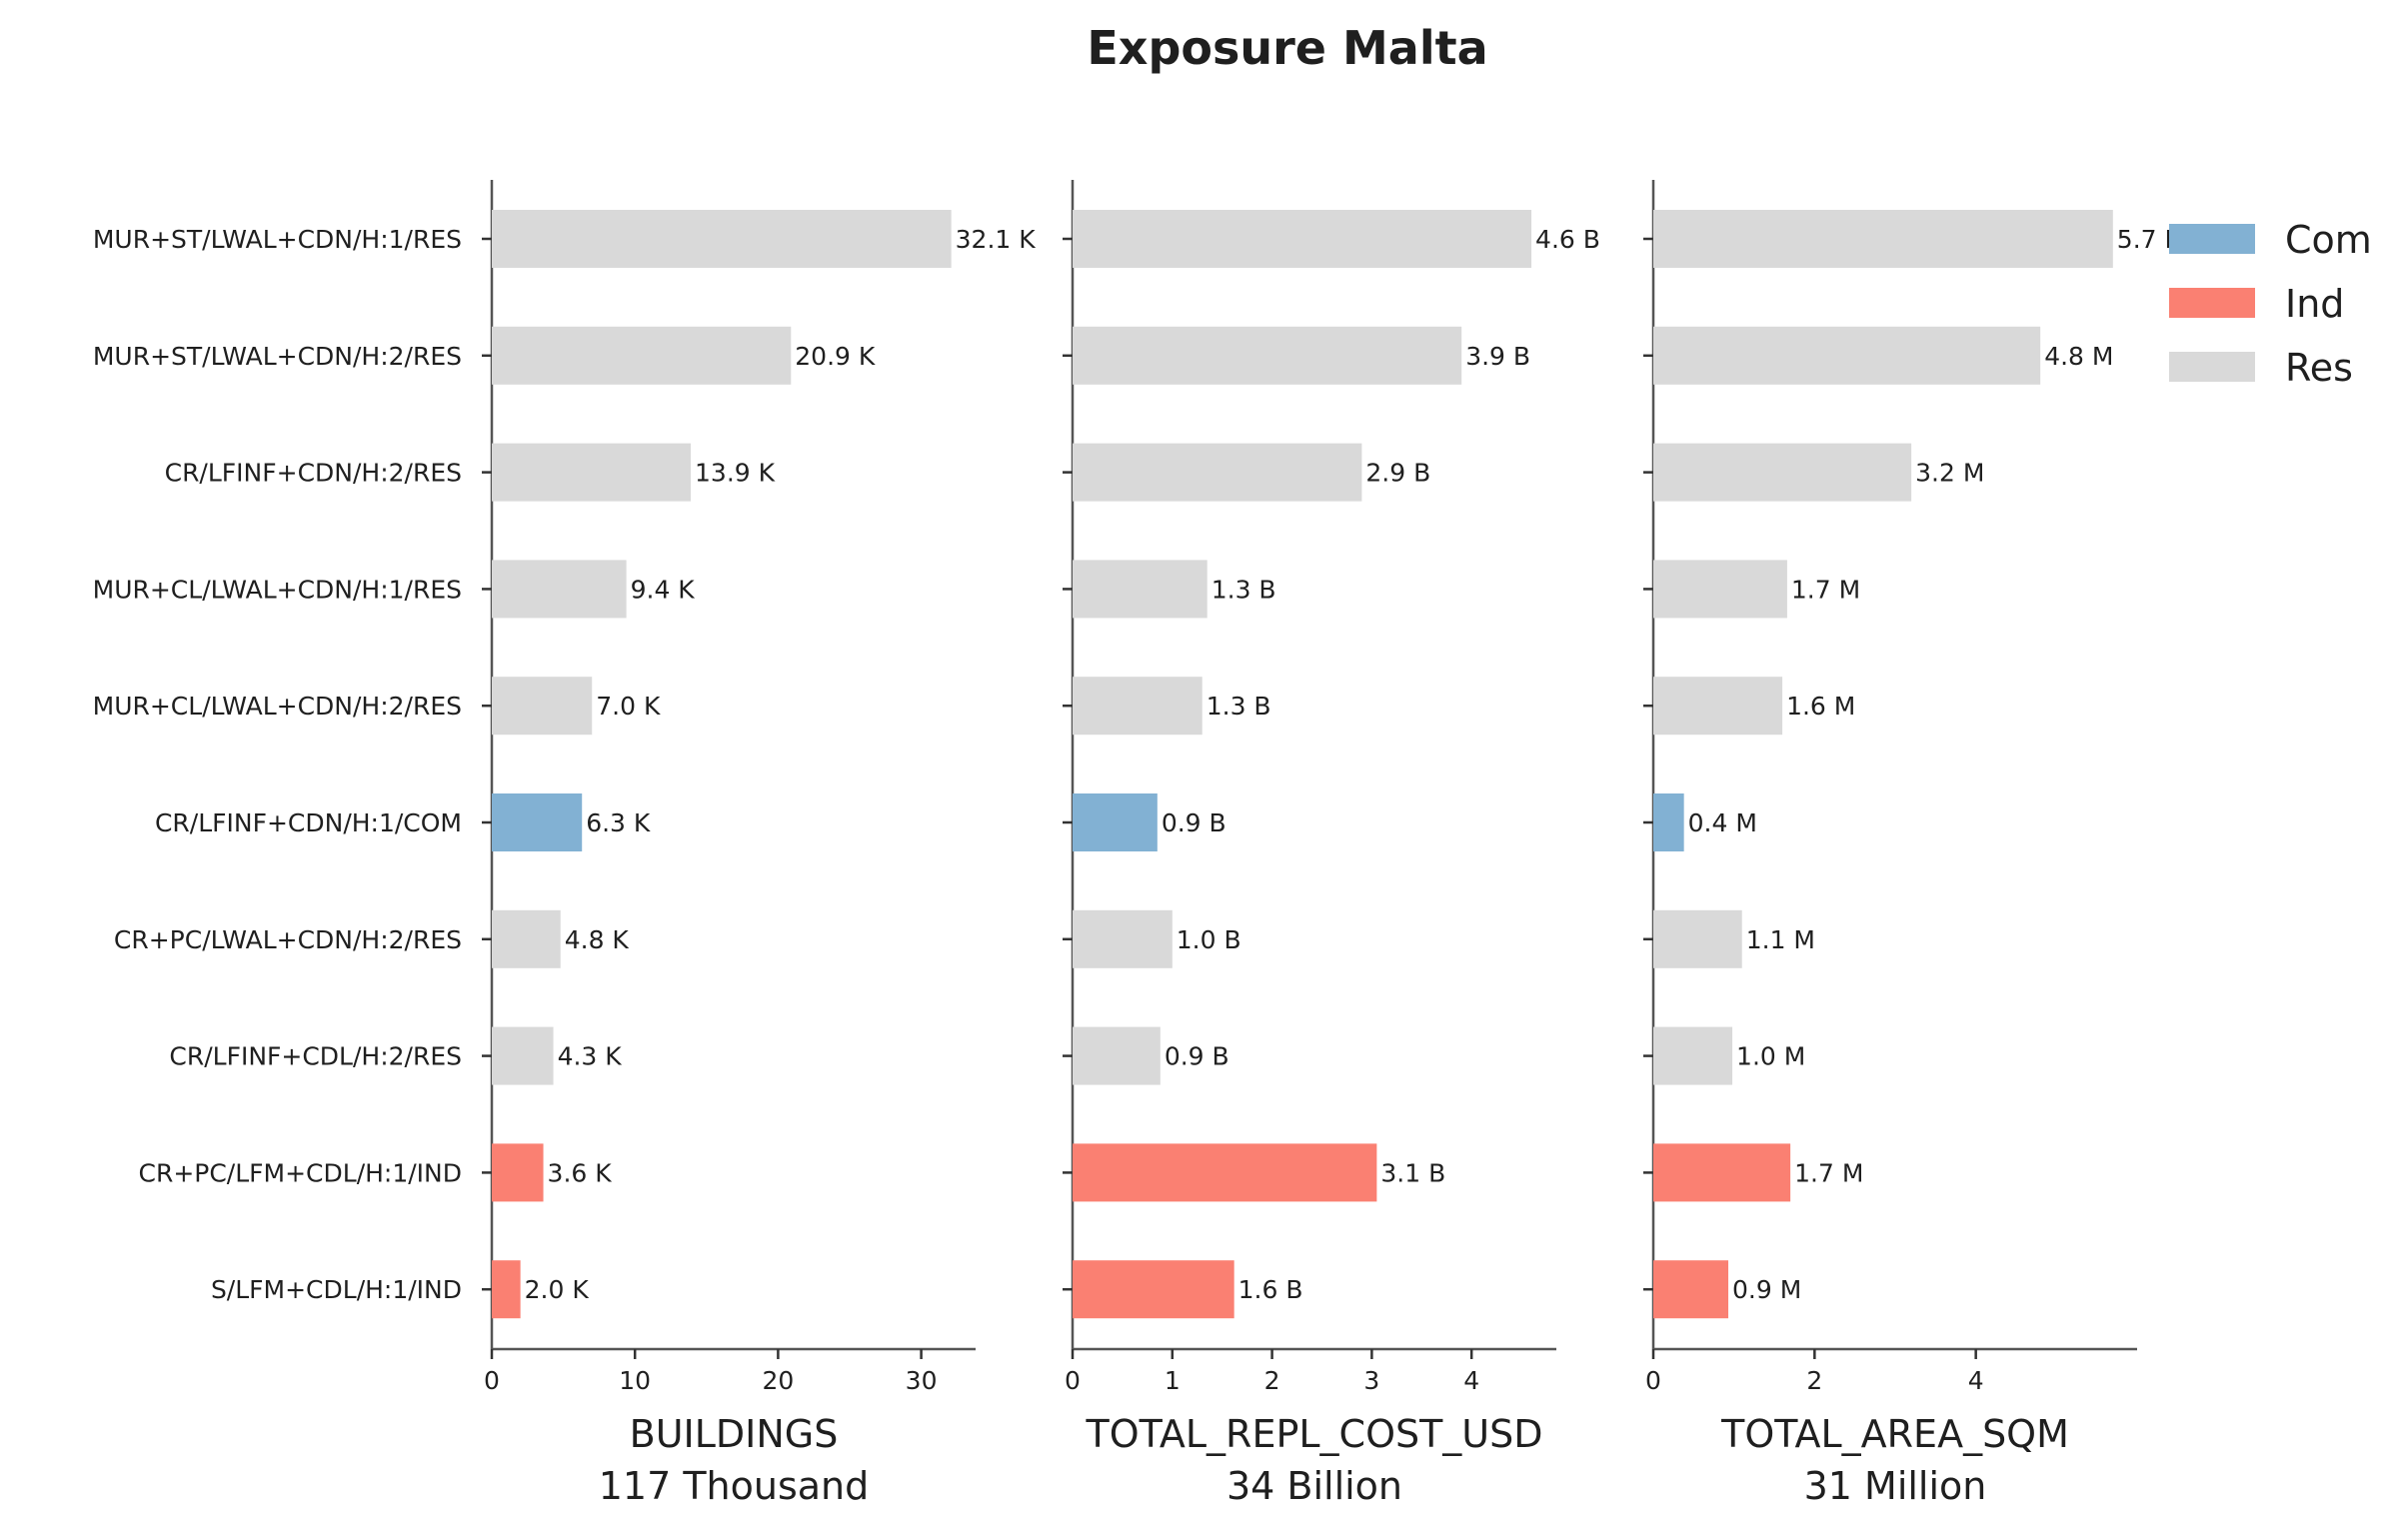  What do you see at coordinates (996, 239) in the screenshot?
I see `value-label: 32.1 K` at bounding box center [996, 239].